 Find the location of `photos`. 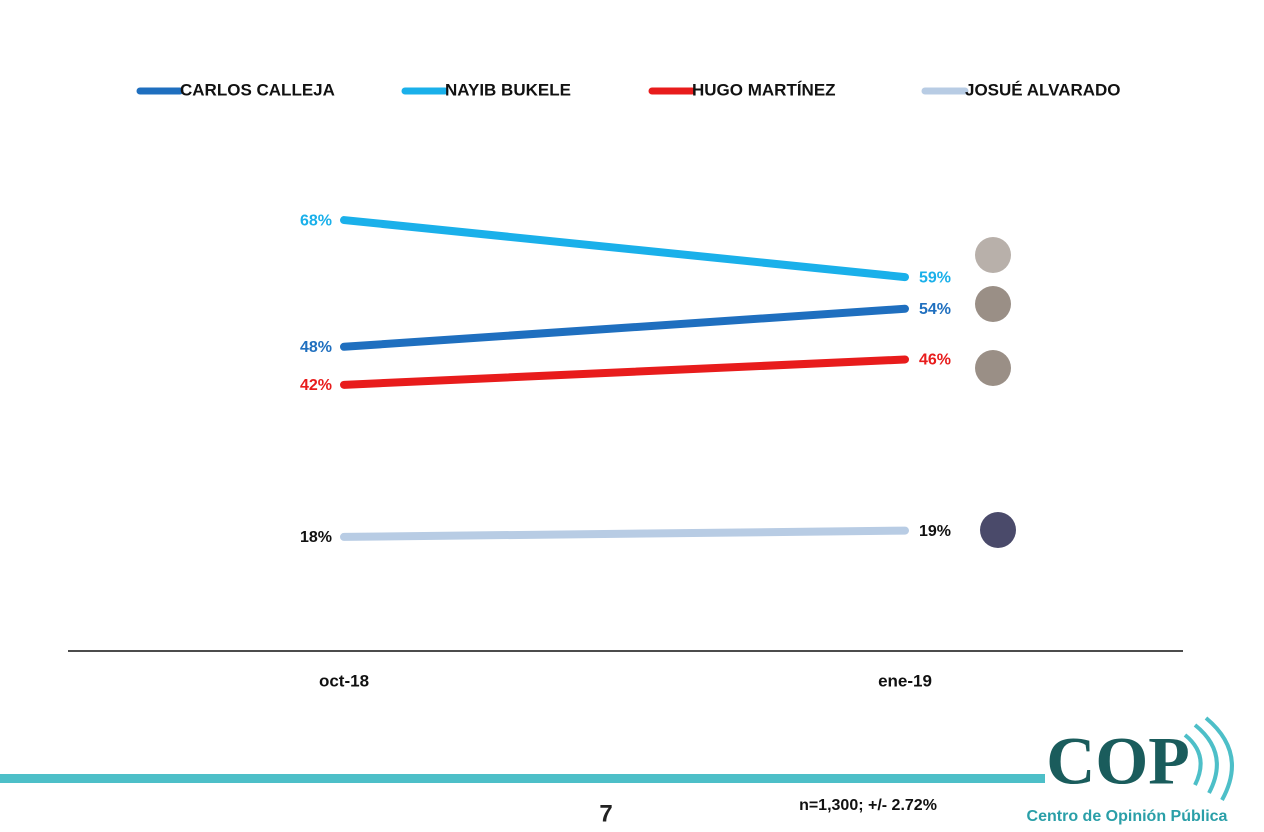

photos is located at coordinates (995, 392).